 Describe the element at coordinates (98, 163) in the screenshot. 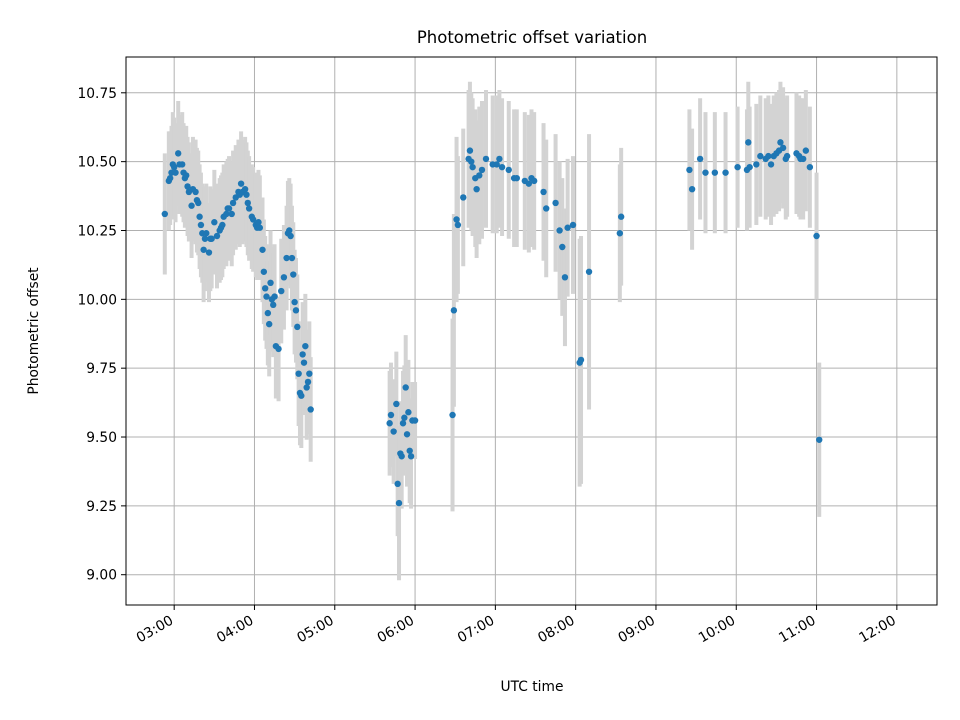

I see `y-tick-label: 10.50` at that location.